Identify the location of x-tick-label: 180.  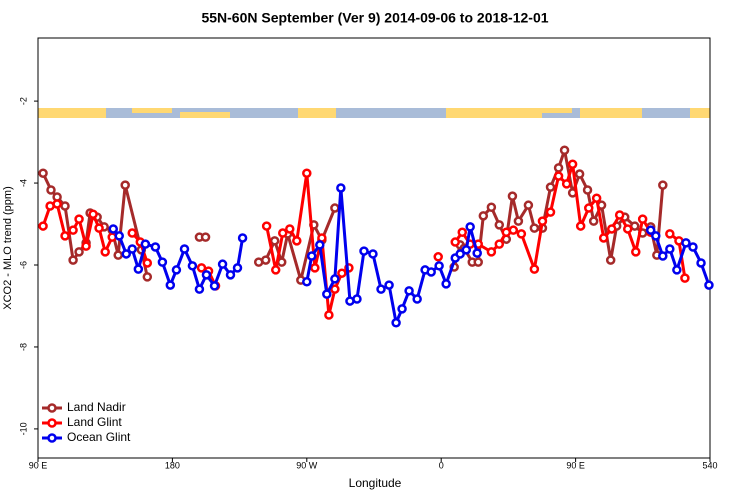
(172, 465).